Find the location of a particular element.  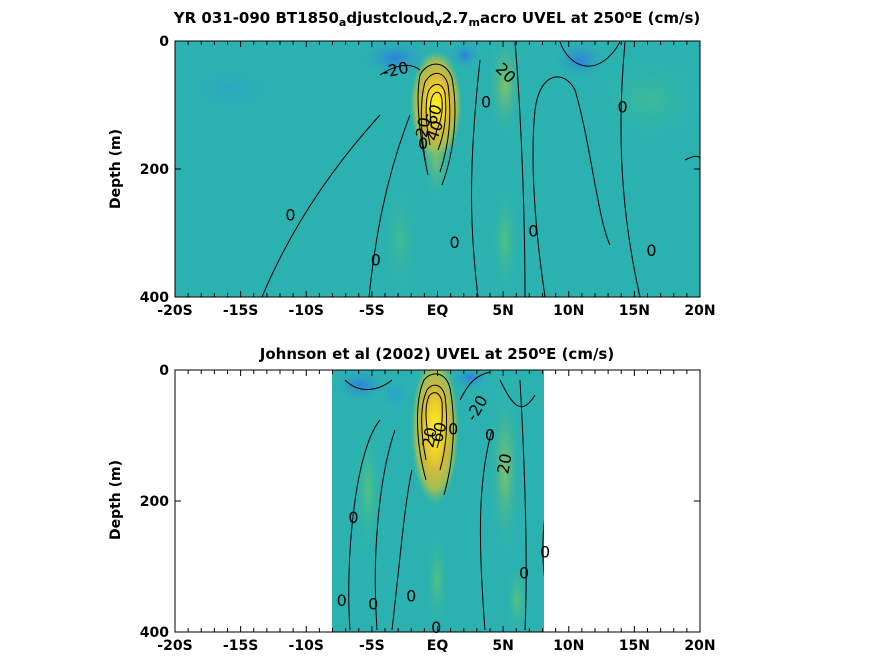

top-title-part: a is located at coordinates (342, 22).